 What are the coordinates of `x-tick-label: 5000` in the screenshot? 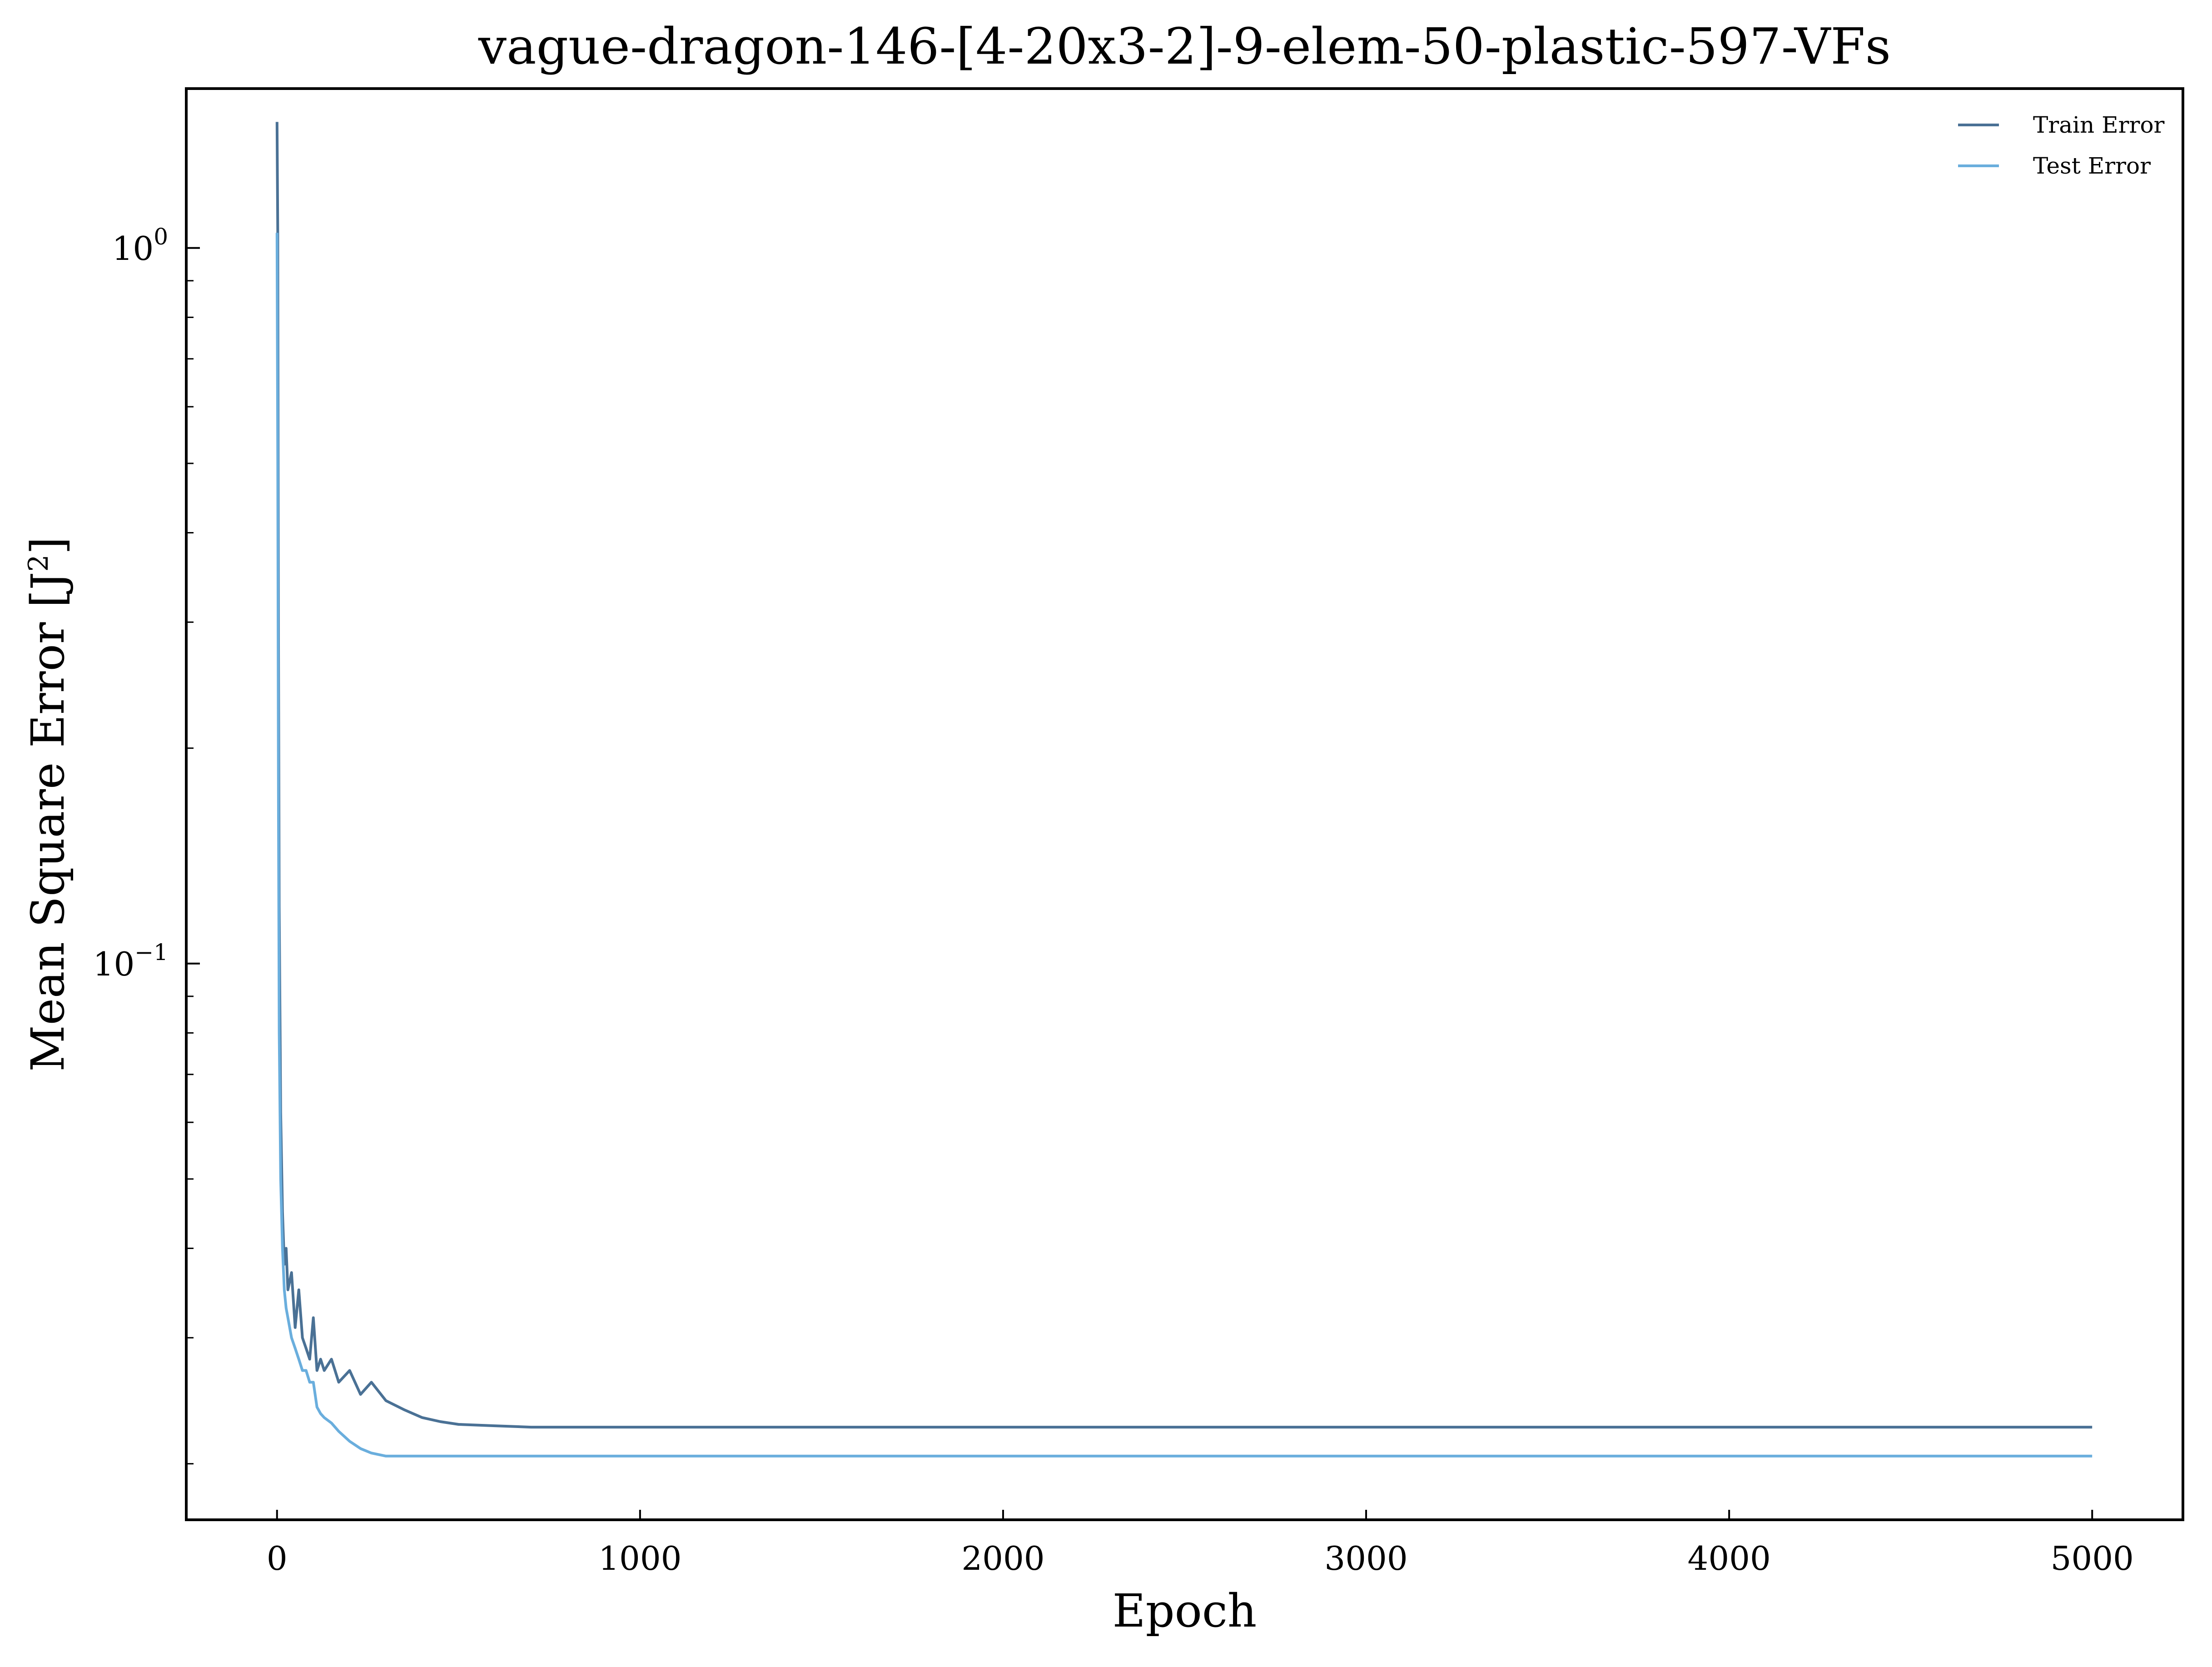 It's located at (2093, 1558).